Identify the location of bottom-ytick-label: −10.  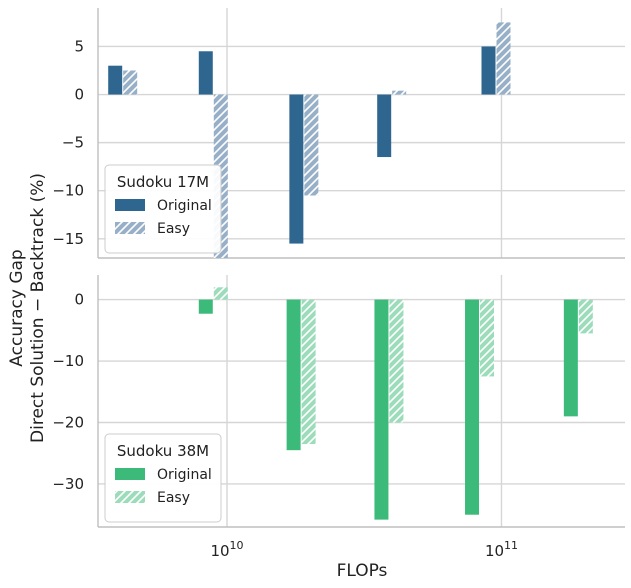
(68, 361).